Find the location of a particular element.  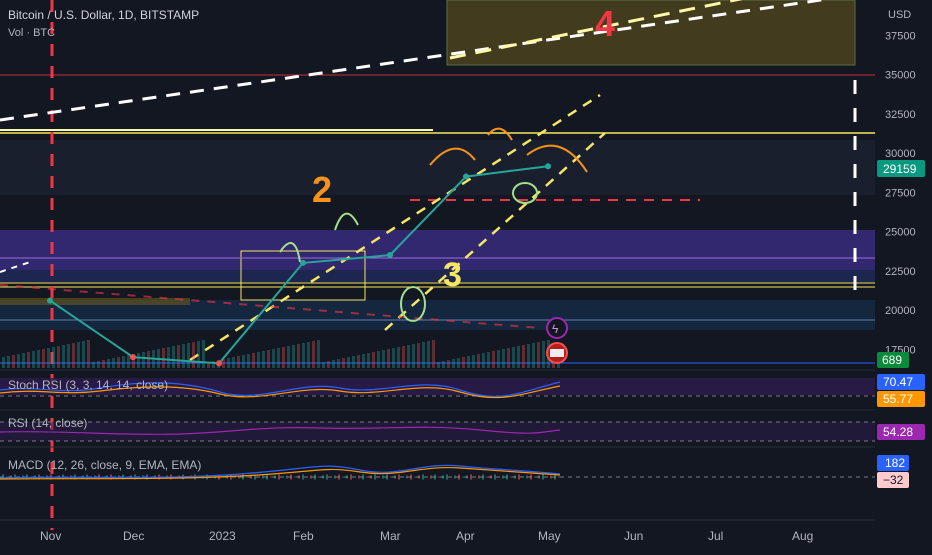

us-flag-stripes is located at coordinates (557, 353).